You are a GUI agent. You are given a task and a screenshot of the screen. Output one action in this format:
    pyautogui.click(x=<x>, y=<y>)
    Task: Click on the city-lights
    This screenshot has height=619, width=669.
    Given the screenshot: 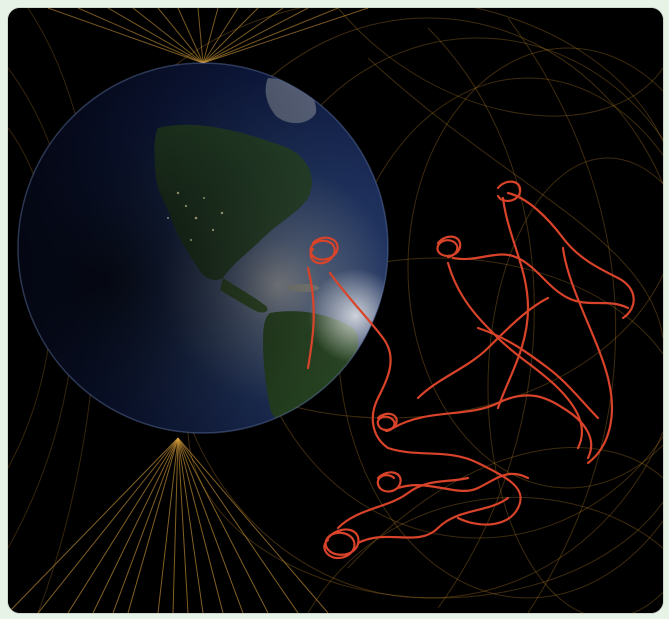 What is the action you would take?
    pyautogui.click(x=195, y=216)
    